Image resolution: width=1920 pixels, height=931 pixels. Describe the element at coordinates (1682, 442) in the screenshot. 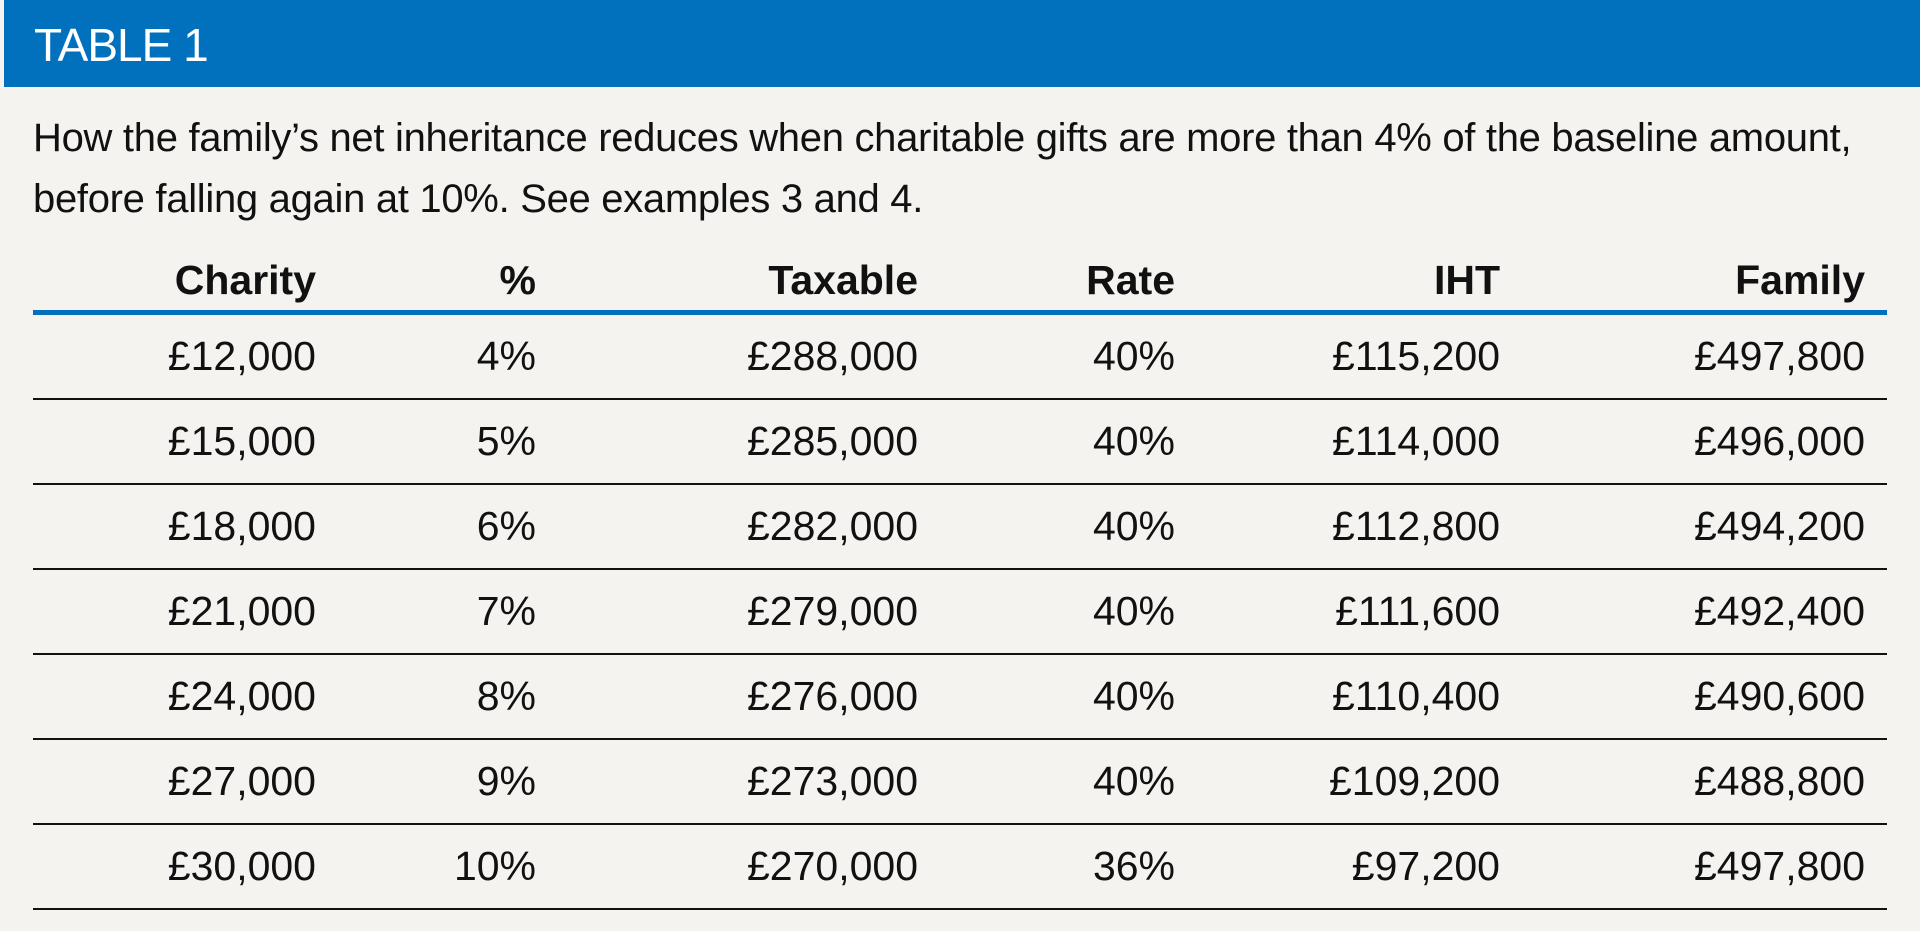

I see `cell-family: £496,000` at that location.